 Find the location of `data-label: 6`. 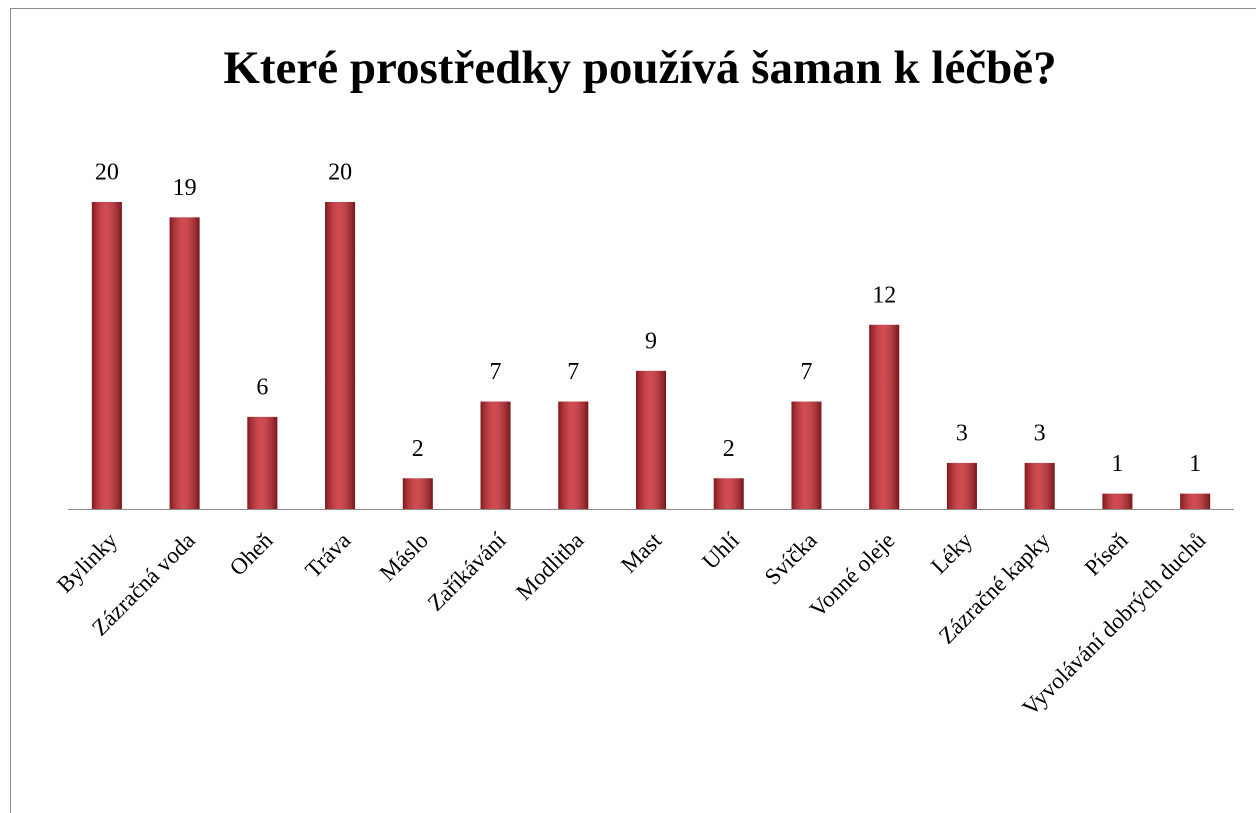

data-label: 6 is located at coordinates (262, 387).